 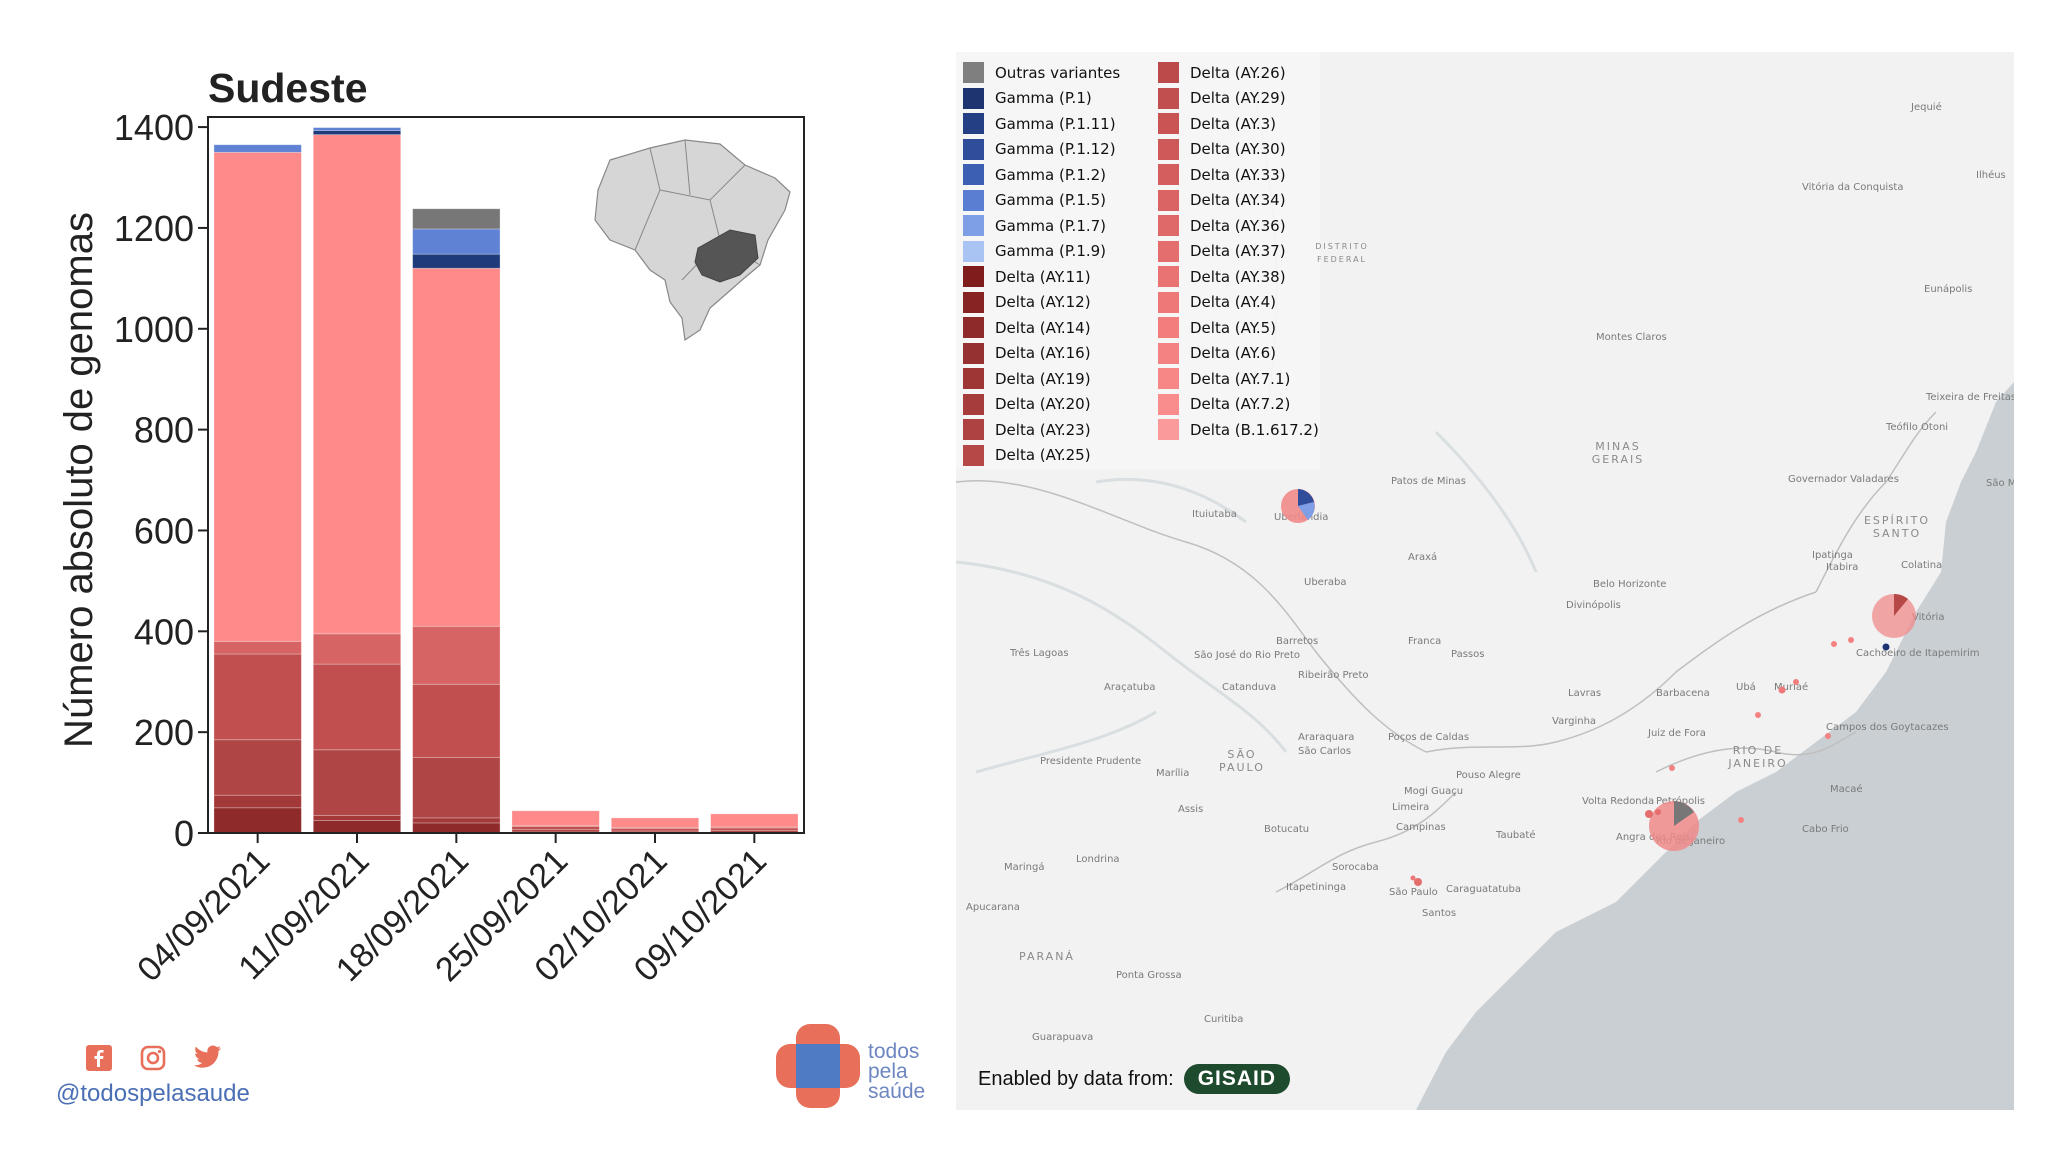 I want to click on legend-item: Delta (AY.7.1), so click(x=1238, y=379).